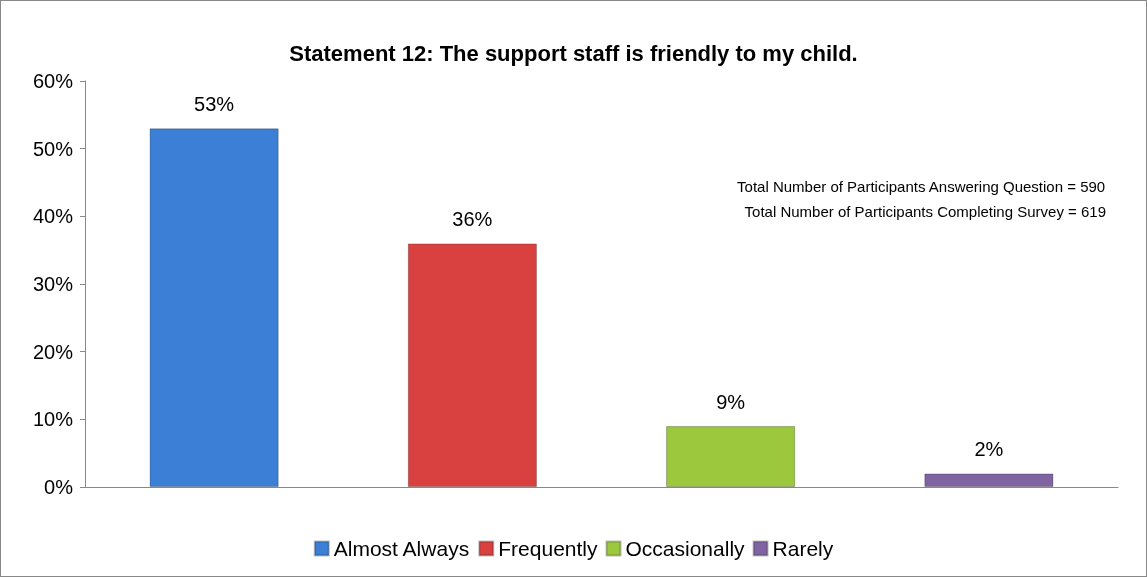  Describe the element at coordinates (921, 186) in the screenshot. I see `annotation: Total Number of Participants Answering Question = 590` at that location.